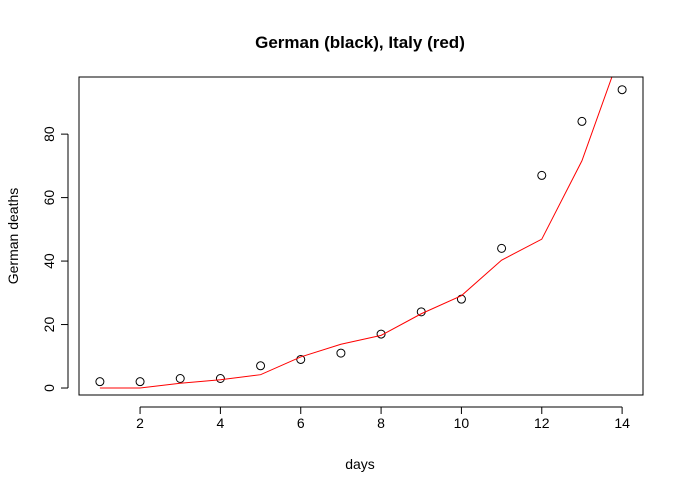  Describe the element at coordinates (49, 325) in the screenshot. I see `y-tick-label: 20` at that location.